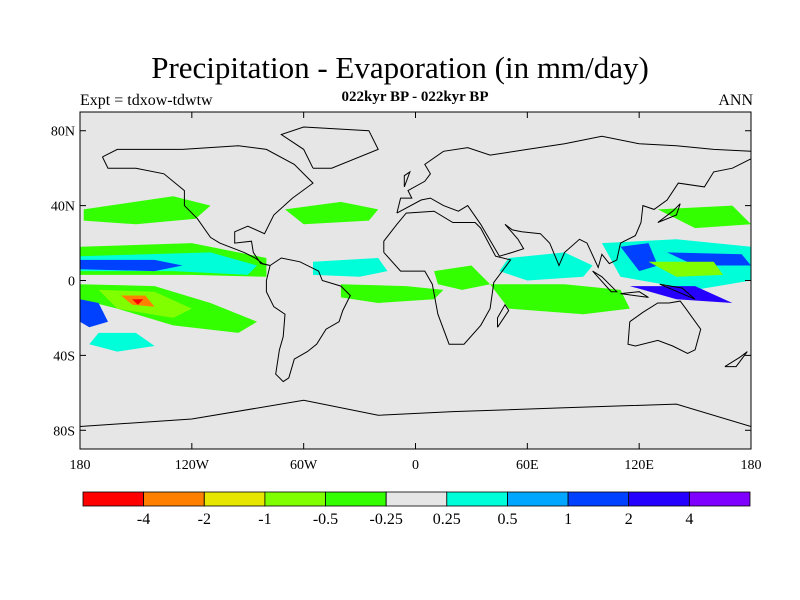  I want to click on region-nw-pacific-yellow, so click(685, 269).